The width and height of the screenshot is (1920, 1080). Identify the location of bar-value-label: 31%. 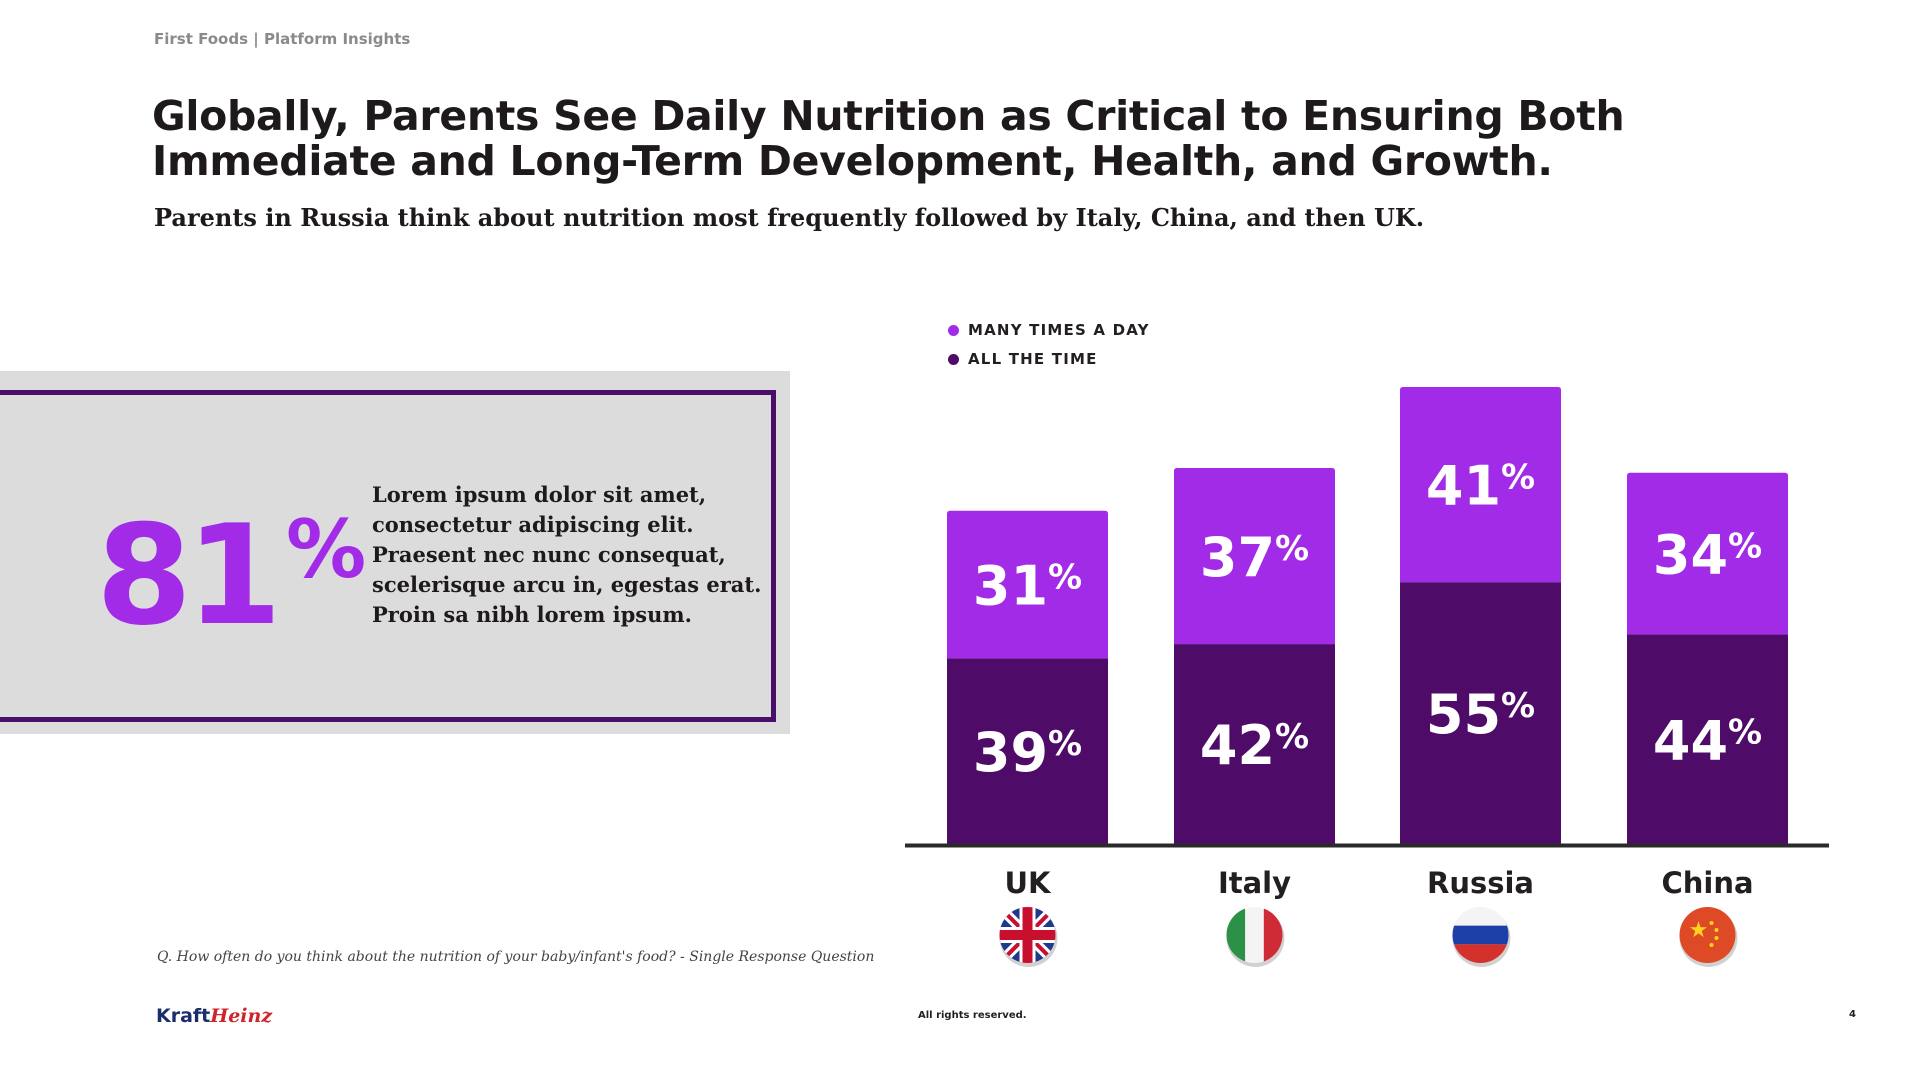
(1027, 586).